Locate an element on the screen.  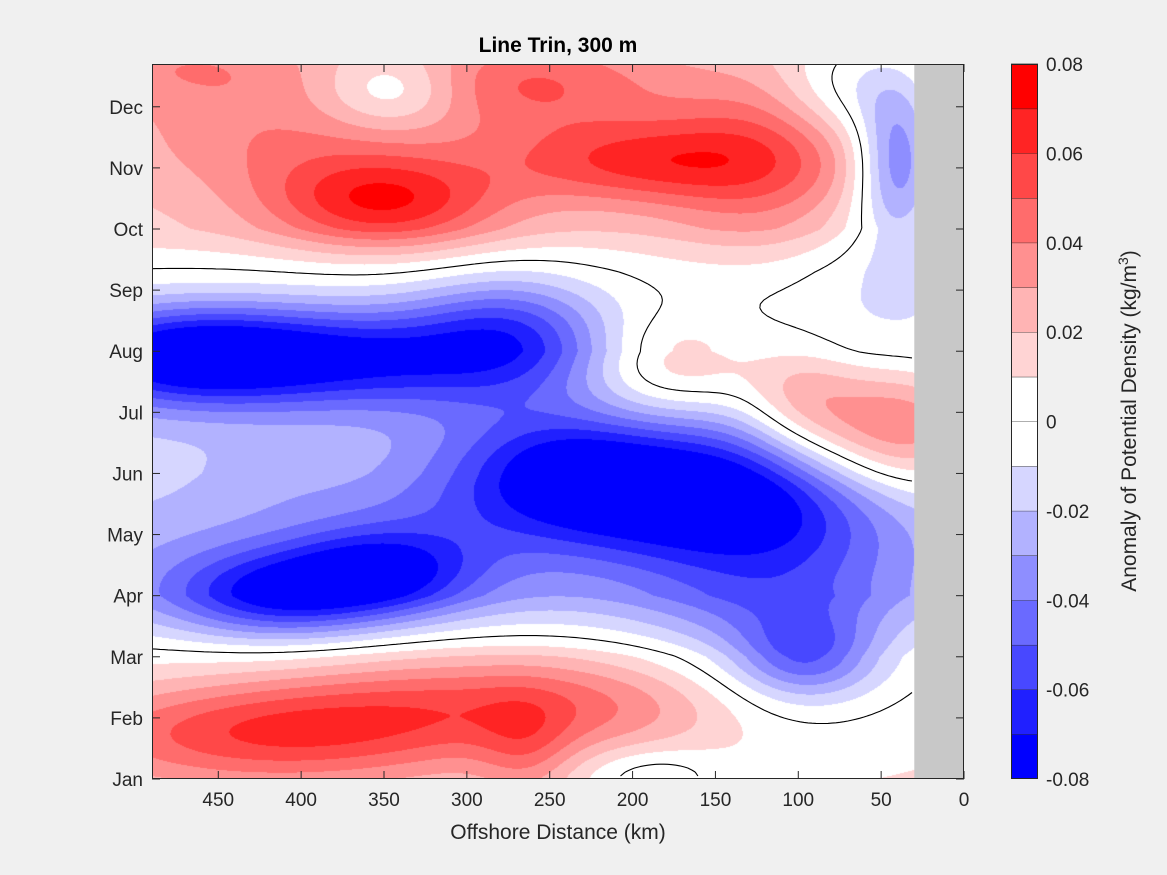
colorbar-tick-label: -0.02 is located at coordinates (1067, 512).